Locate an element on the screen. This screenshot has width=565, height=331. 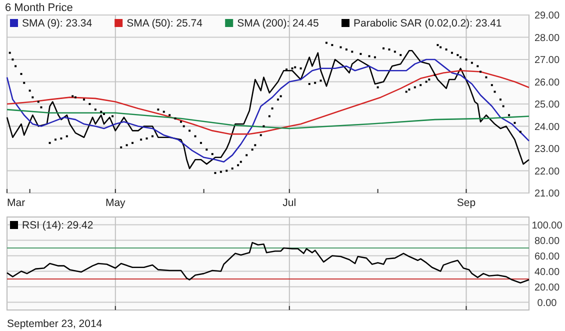
legend-label: SMA (200): 24.45 is located at coordinates (278, 24).